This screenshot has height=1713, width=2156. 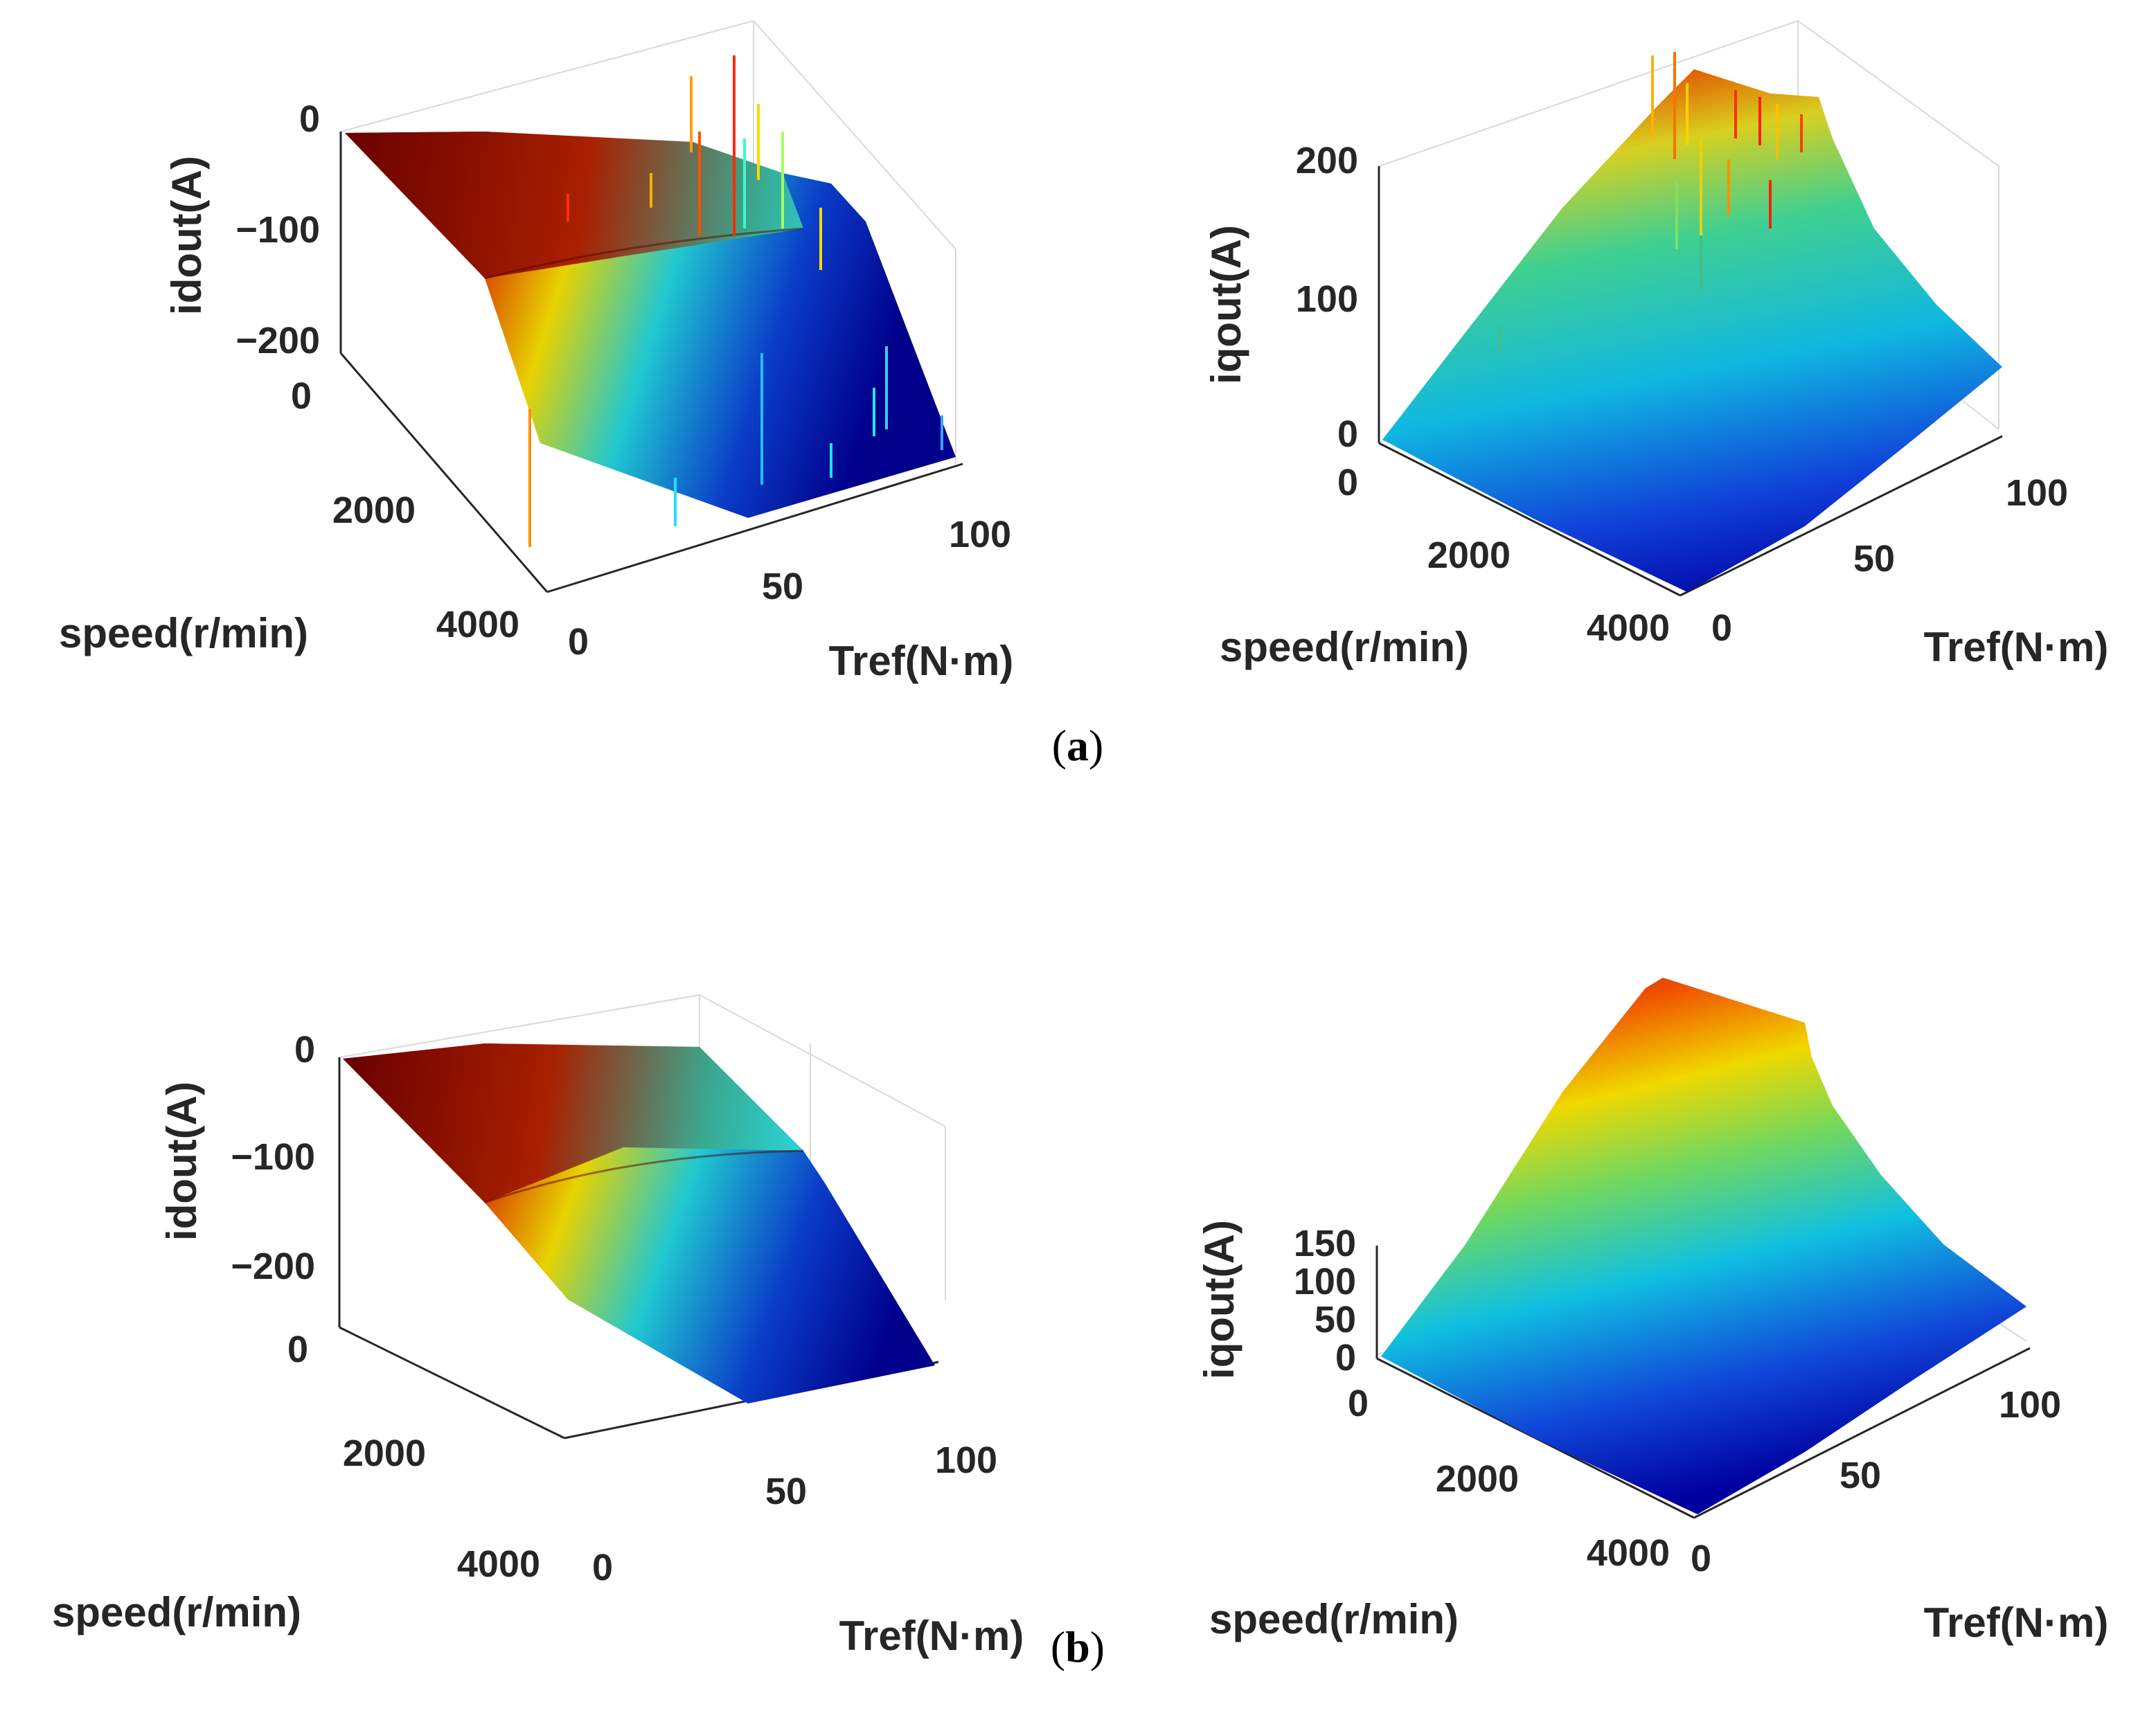 I want to click on z-tick-2: 200, so click(x=1327, y=160).